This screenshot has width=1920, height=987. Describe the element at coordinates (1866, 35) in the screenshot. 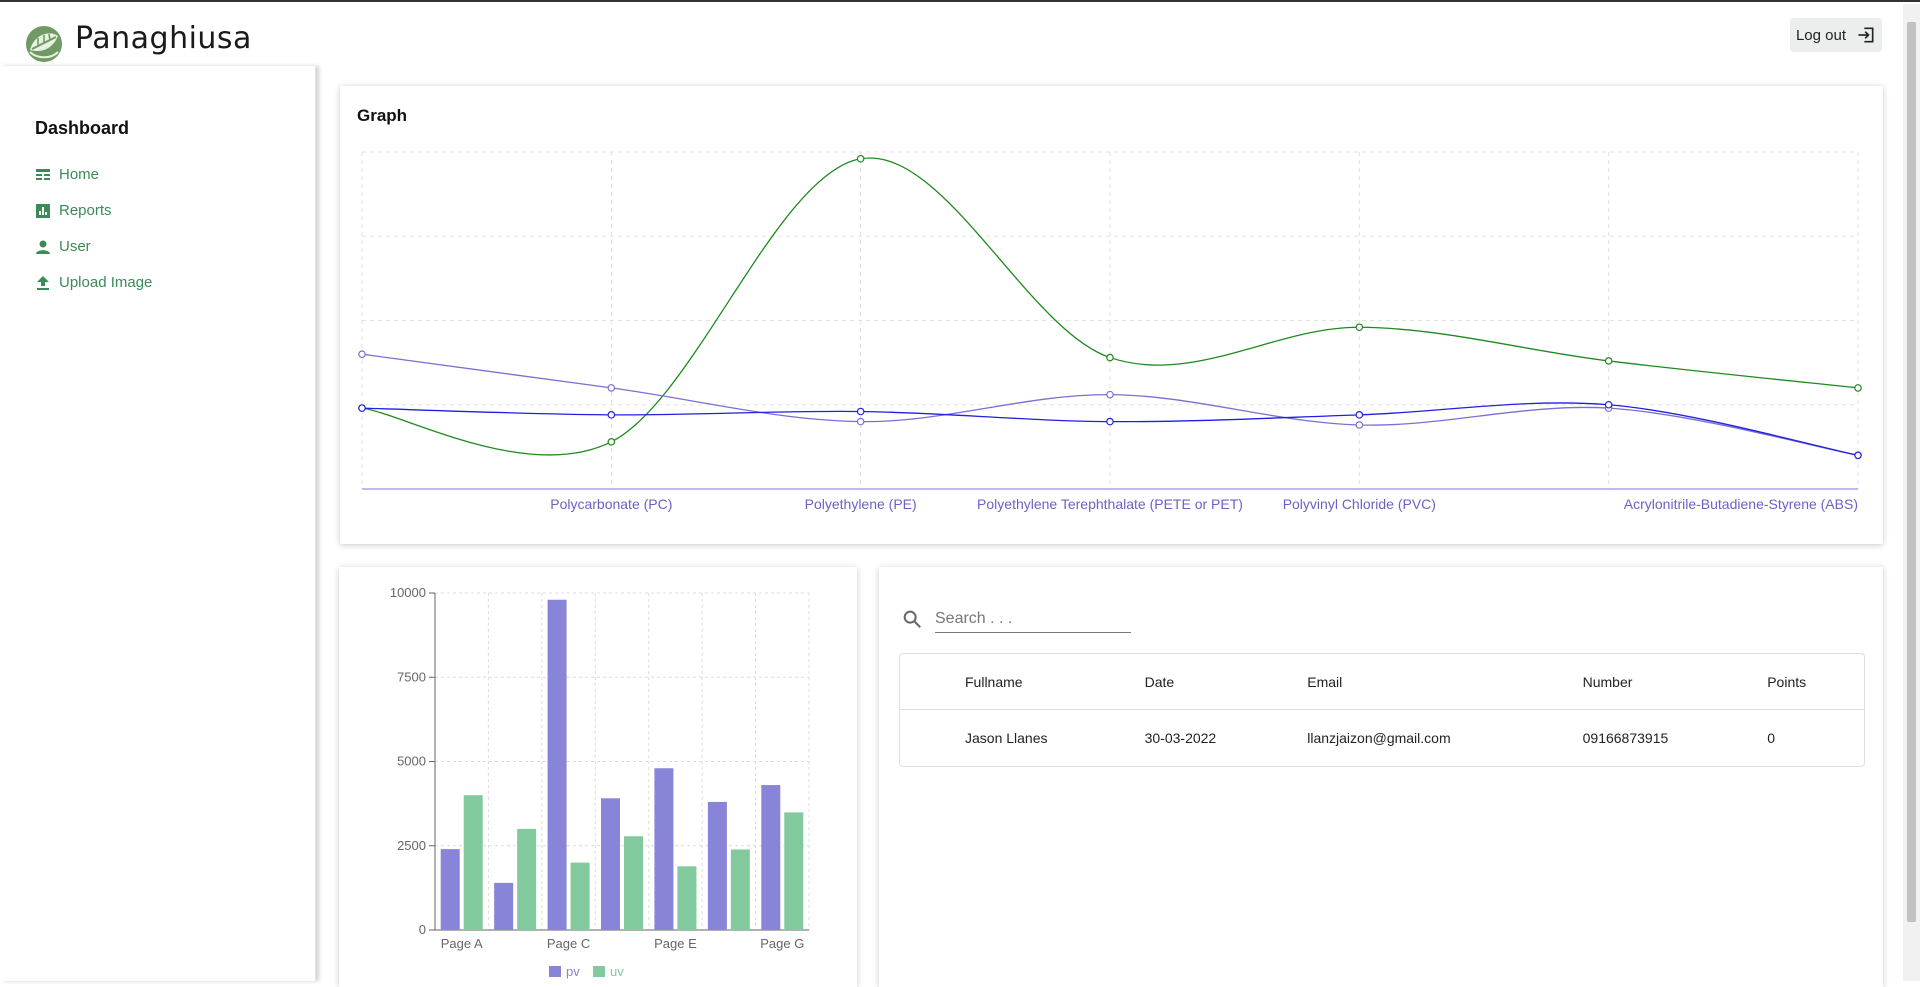

I see `logout-icon` at that location.